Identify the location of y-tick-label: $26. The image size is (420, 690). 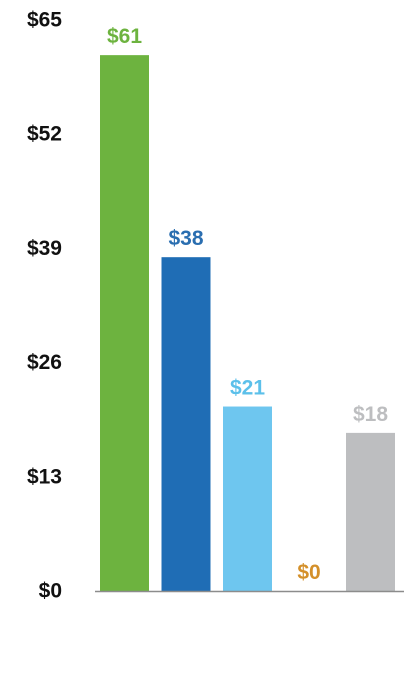
(44, 362).